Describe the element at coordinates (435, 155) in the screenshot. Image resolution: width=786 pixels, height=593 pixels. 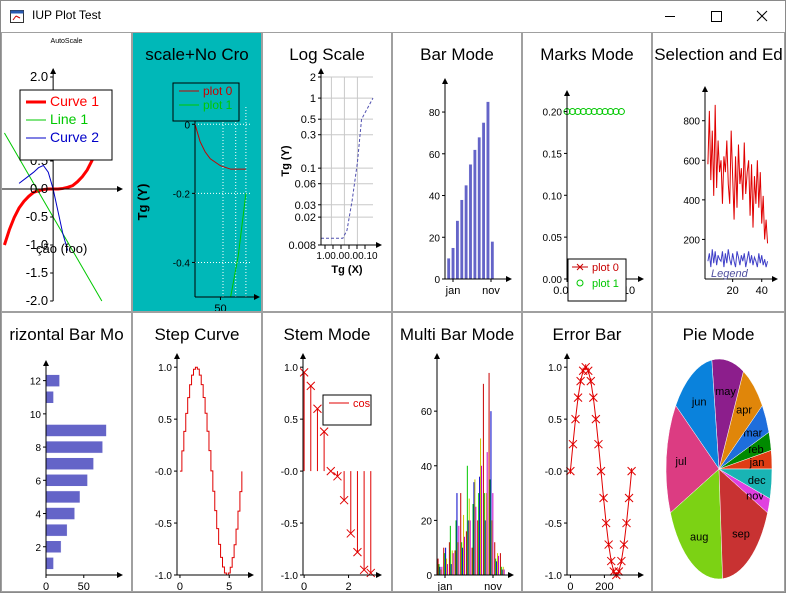
I see `y-tick-label: 60` at that location.